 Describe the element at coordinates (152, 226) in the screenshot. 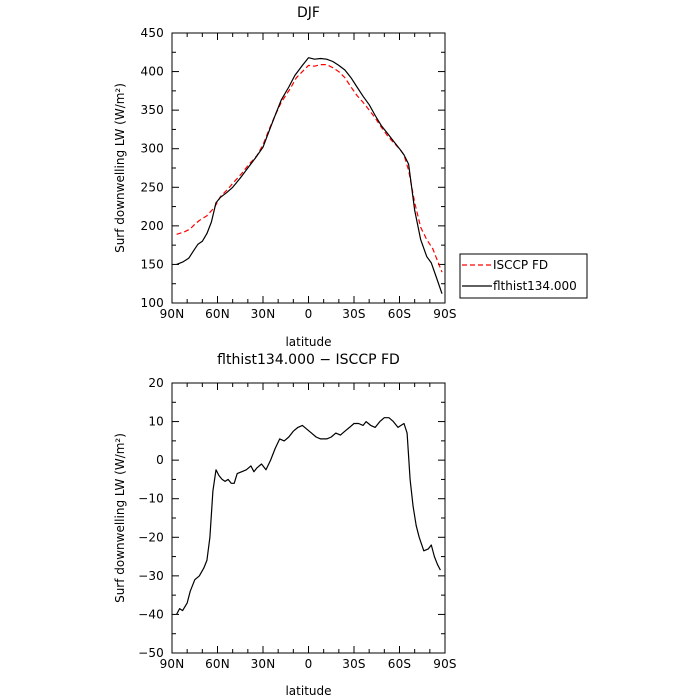

I see `y-tick-label: 200` at that location.